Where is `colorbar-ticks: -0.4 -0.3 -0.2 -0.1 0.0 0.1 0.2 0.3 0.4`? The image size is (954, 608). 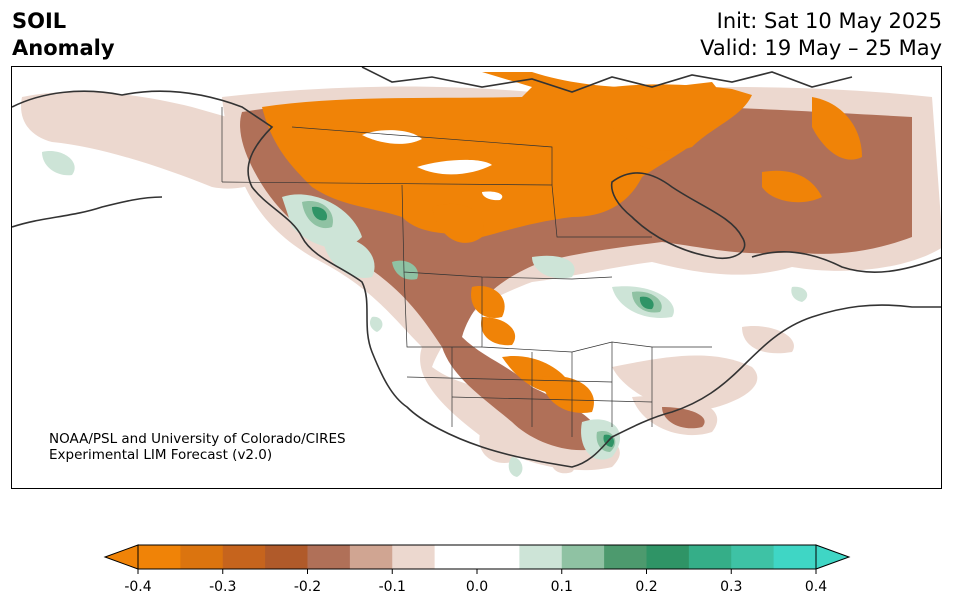 colorbar-ticks: -0.4 -0.3 -0.2 -0.1 0.0 0.1 0.2 0.3 0.4 is located at coordinates (475, 582).